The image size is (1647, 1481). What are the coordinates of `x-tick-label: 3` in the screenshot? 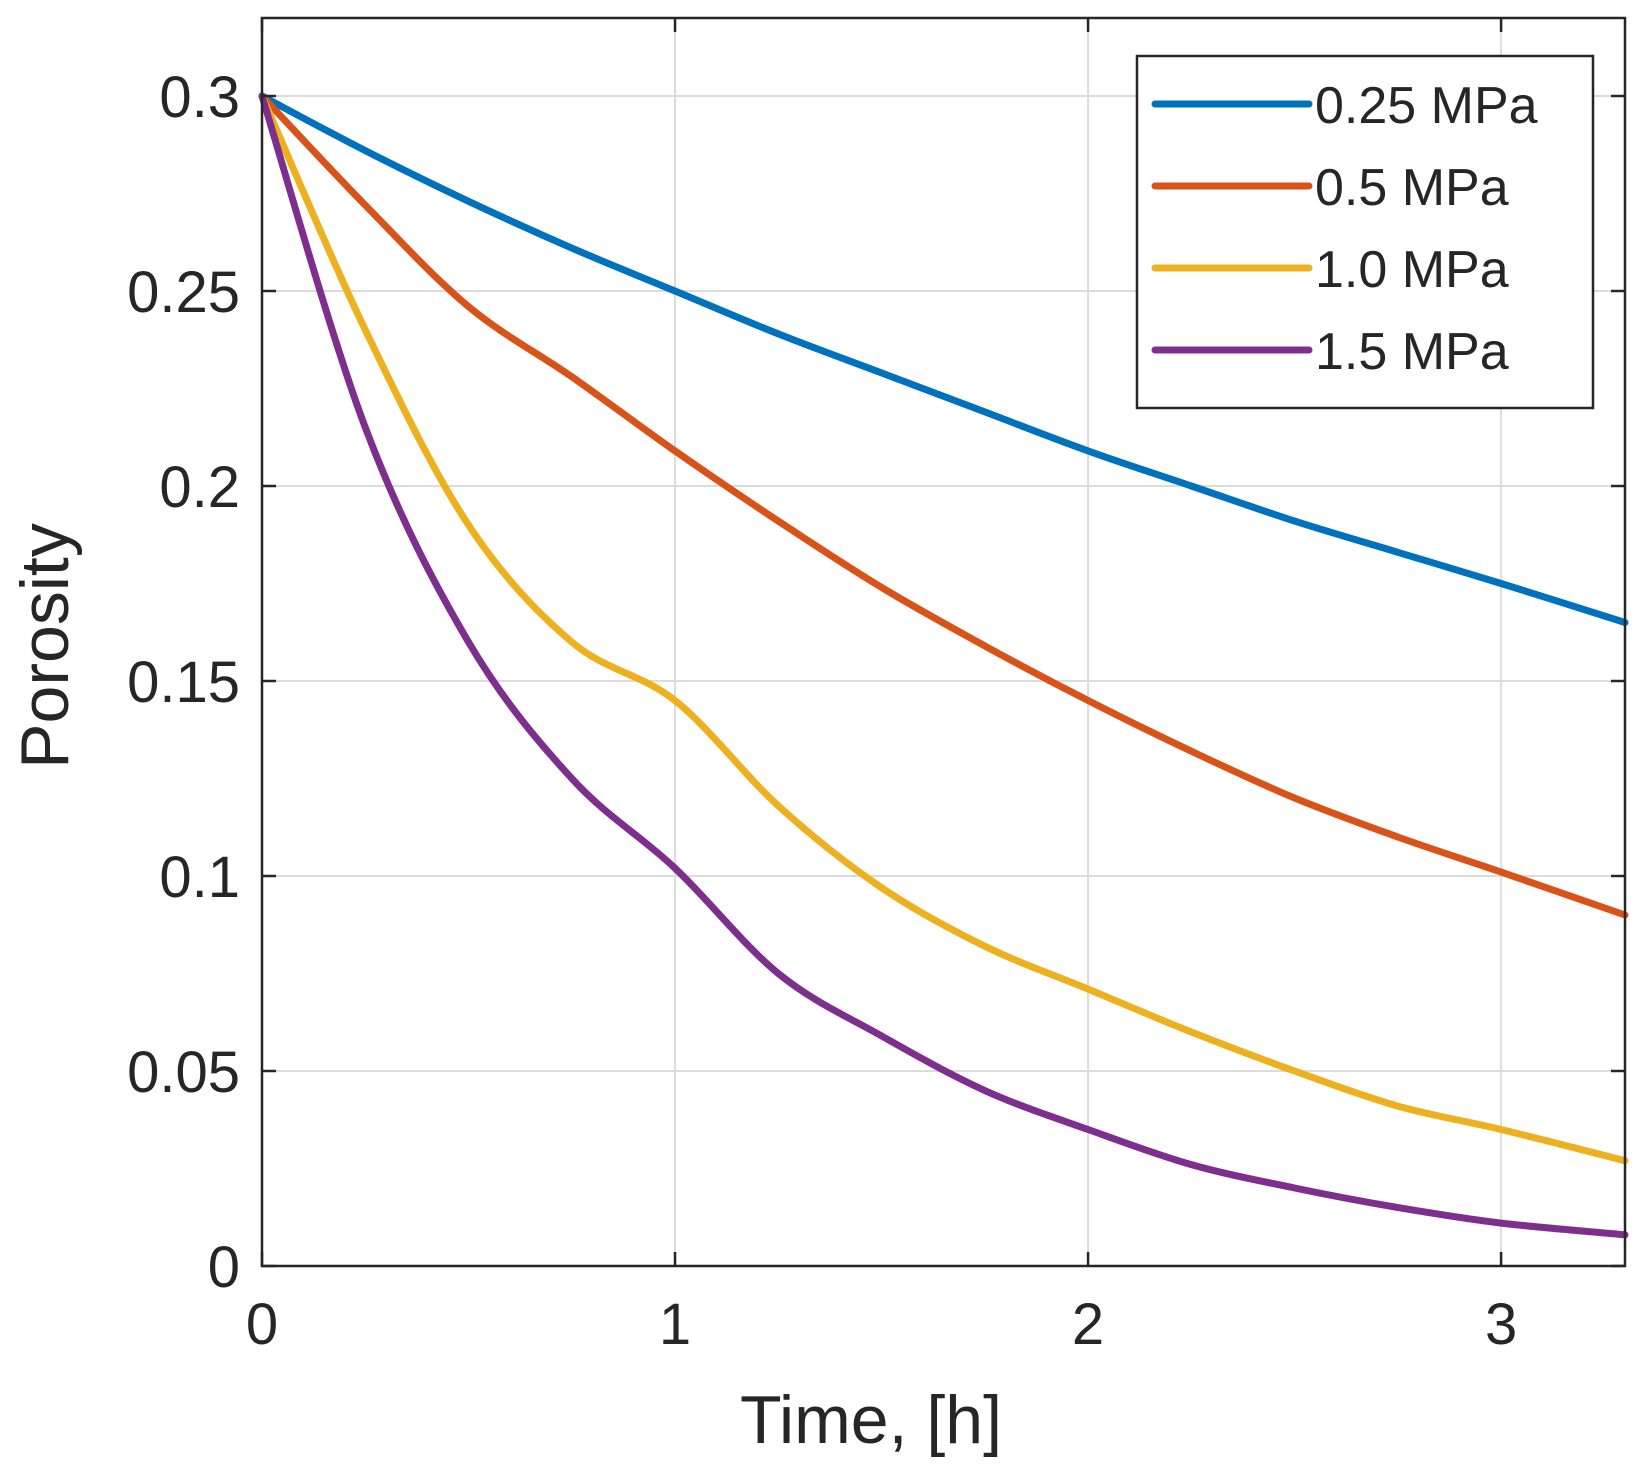 It's located at (1501, 1324).